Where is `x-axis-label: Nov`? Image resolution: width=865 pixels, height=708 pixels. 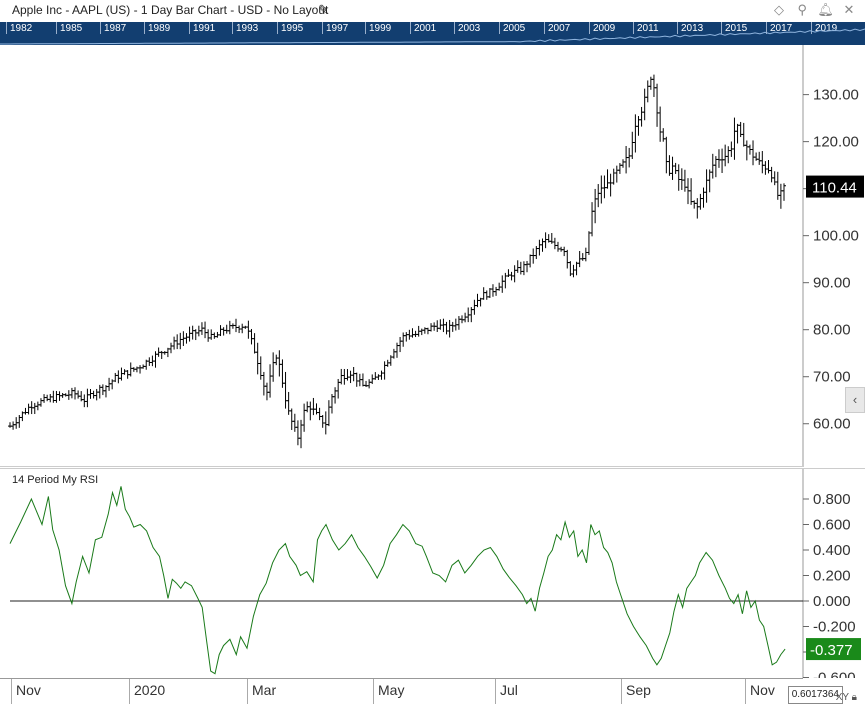 x-axis-label: Nov is located at coordinates (28, 690).